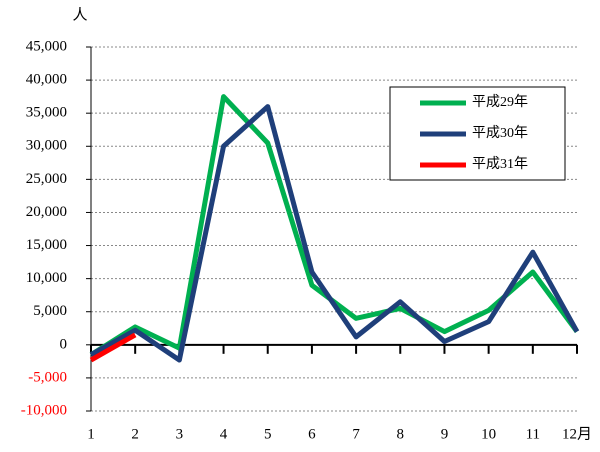  Describe the element at coordinates (577, 434) in the screenshot. I see `x-tick-label: 12月` at that location.